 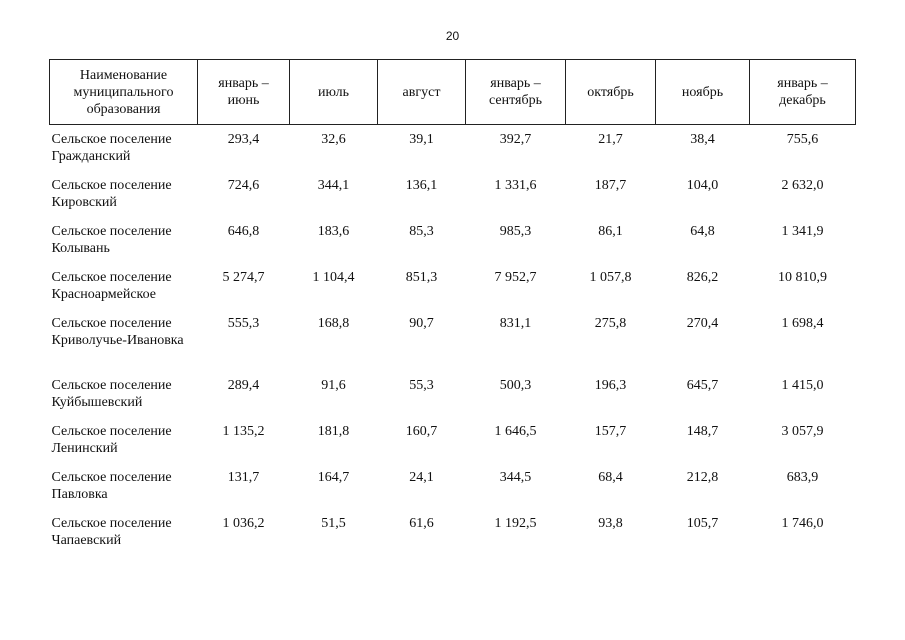 What do you see at coordinates (243, 431) in the screenshot?
I see `value-cell: 1 135,2` at bounding box center [243, 431].